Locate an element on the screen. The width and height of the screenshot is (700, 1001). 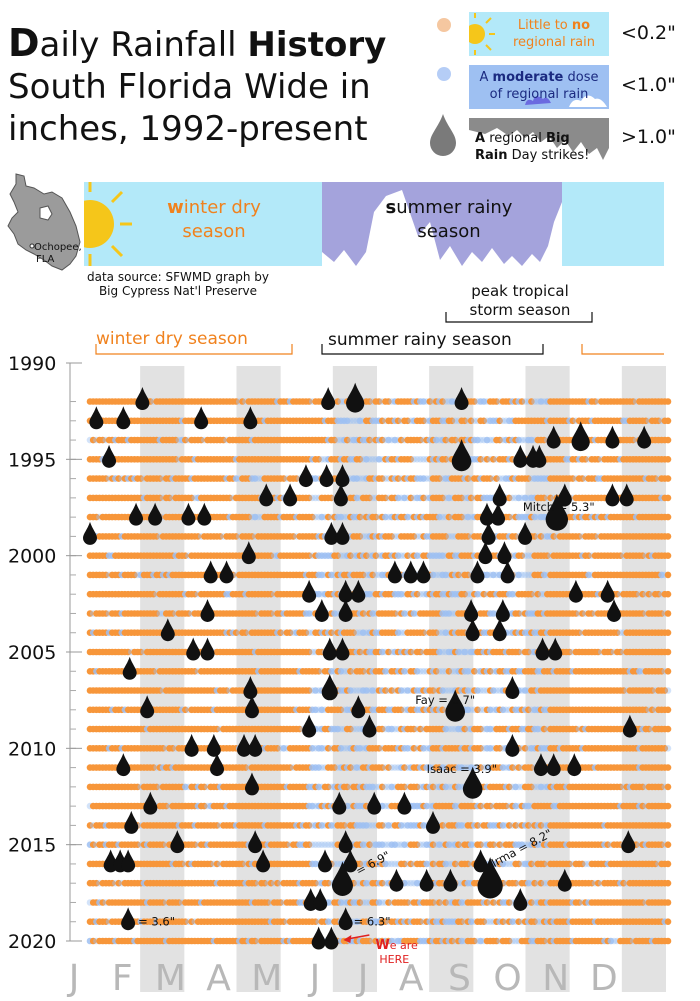
legend-dot-moderate is located at coordinates (444, 74).